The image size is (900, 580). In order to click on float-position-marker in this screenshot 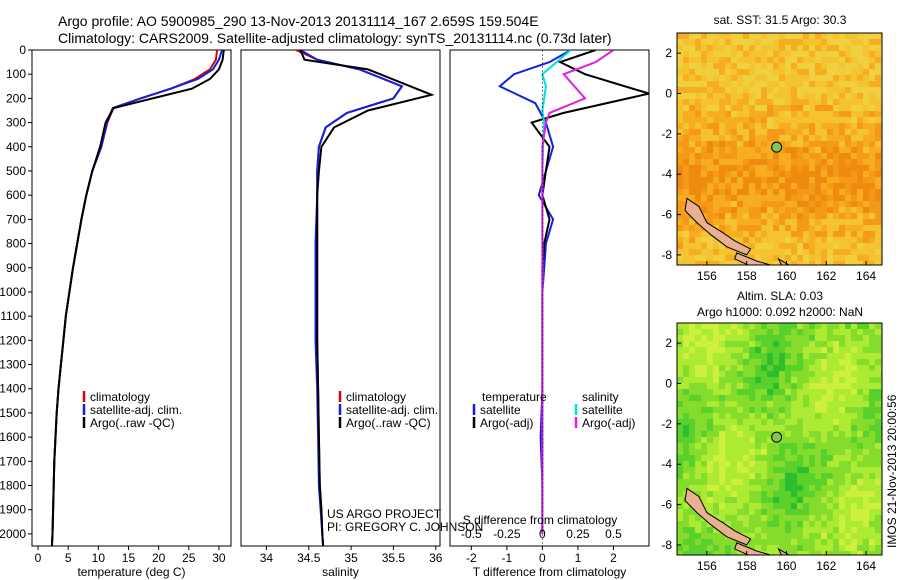, I will do `click(777, 147)`.